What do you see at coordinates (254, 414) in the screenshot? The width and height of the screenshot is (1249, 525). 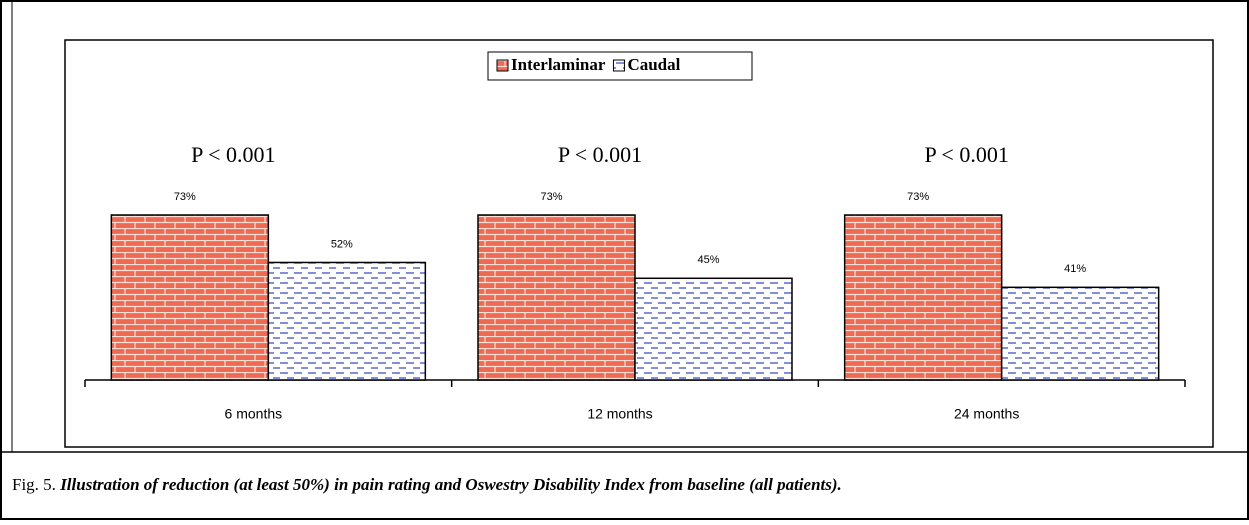 I see `x-tick-label: 6 months` at bounding box center [254, 414].